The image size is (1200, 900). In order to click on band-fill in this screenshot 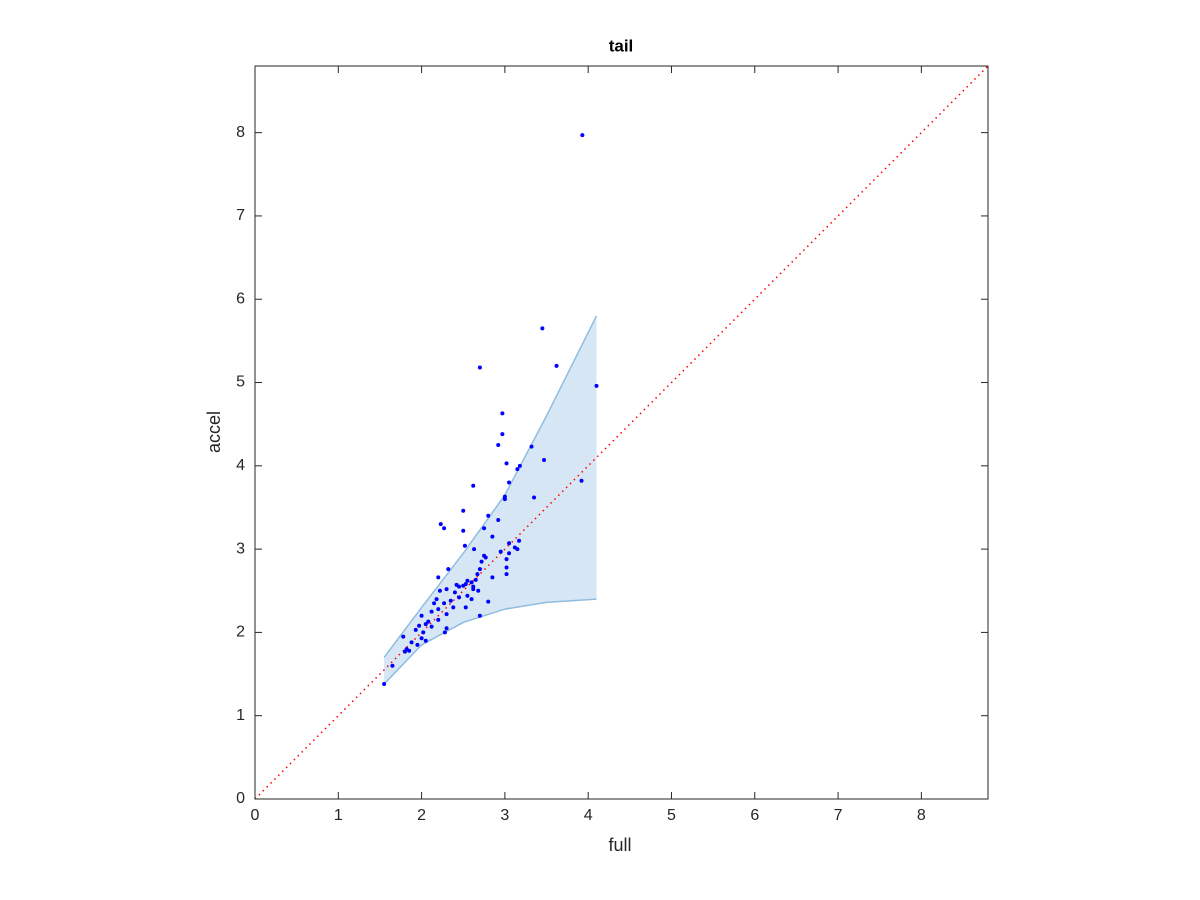, I will do `click(490, 500)`.